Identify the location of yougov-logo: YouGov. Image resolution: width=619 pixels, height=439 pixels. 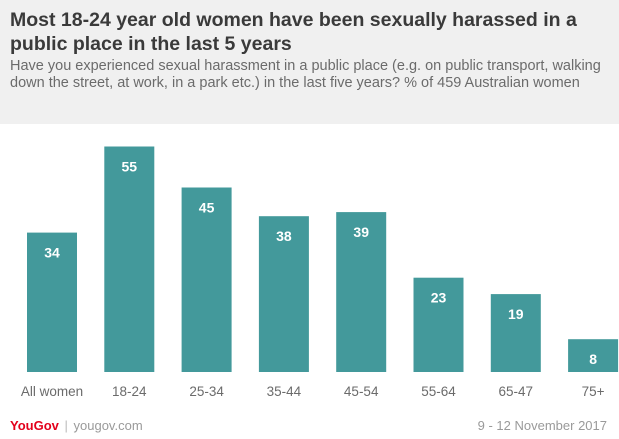
(34, 425).